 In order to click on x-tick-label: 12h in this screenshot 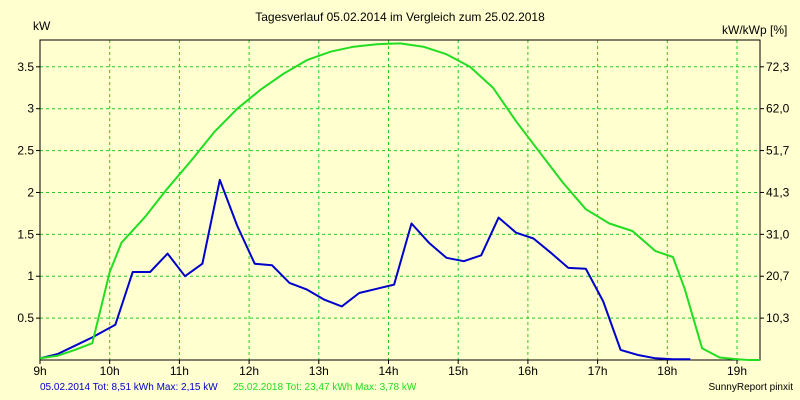, I will do `click(249, 371)`.